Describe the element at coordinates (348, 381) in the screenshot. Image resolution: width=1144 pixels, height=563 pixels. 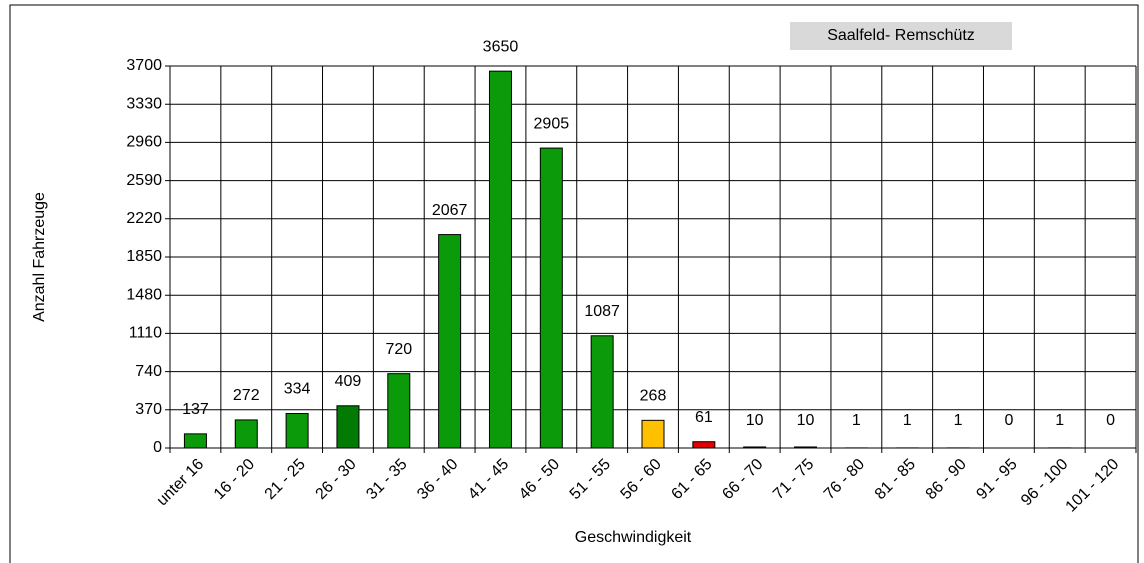
I see `value-label: 409` at that location.